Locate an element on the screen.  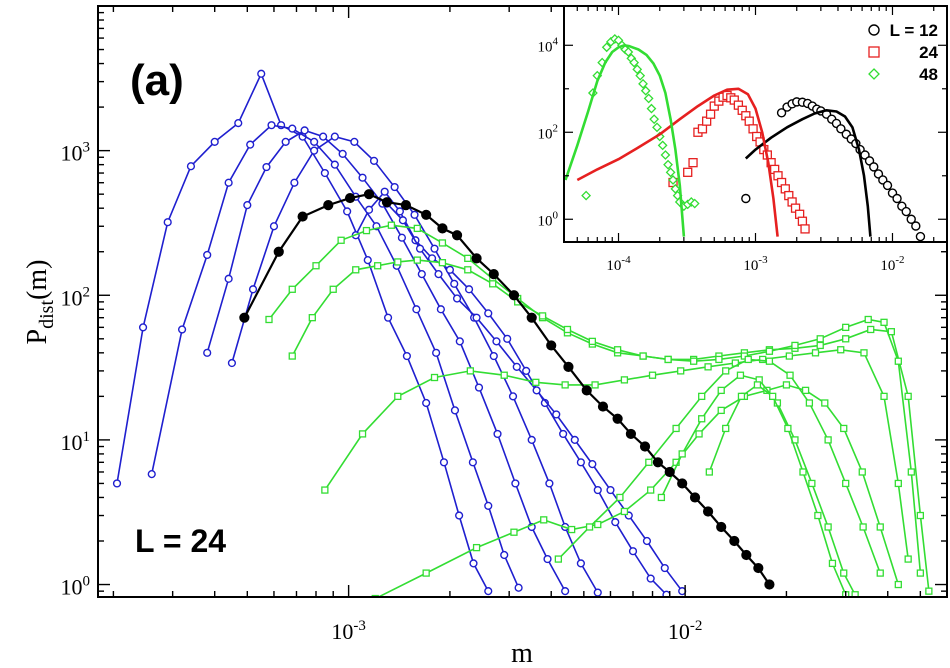
x-tick-label: 10-2 is located at coordinates (685, 631).